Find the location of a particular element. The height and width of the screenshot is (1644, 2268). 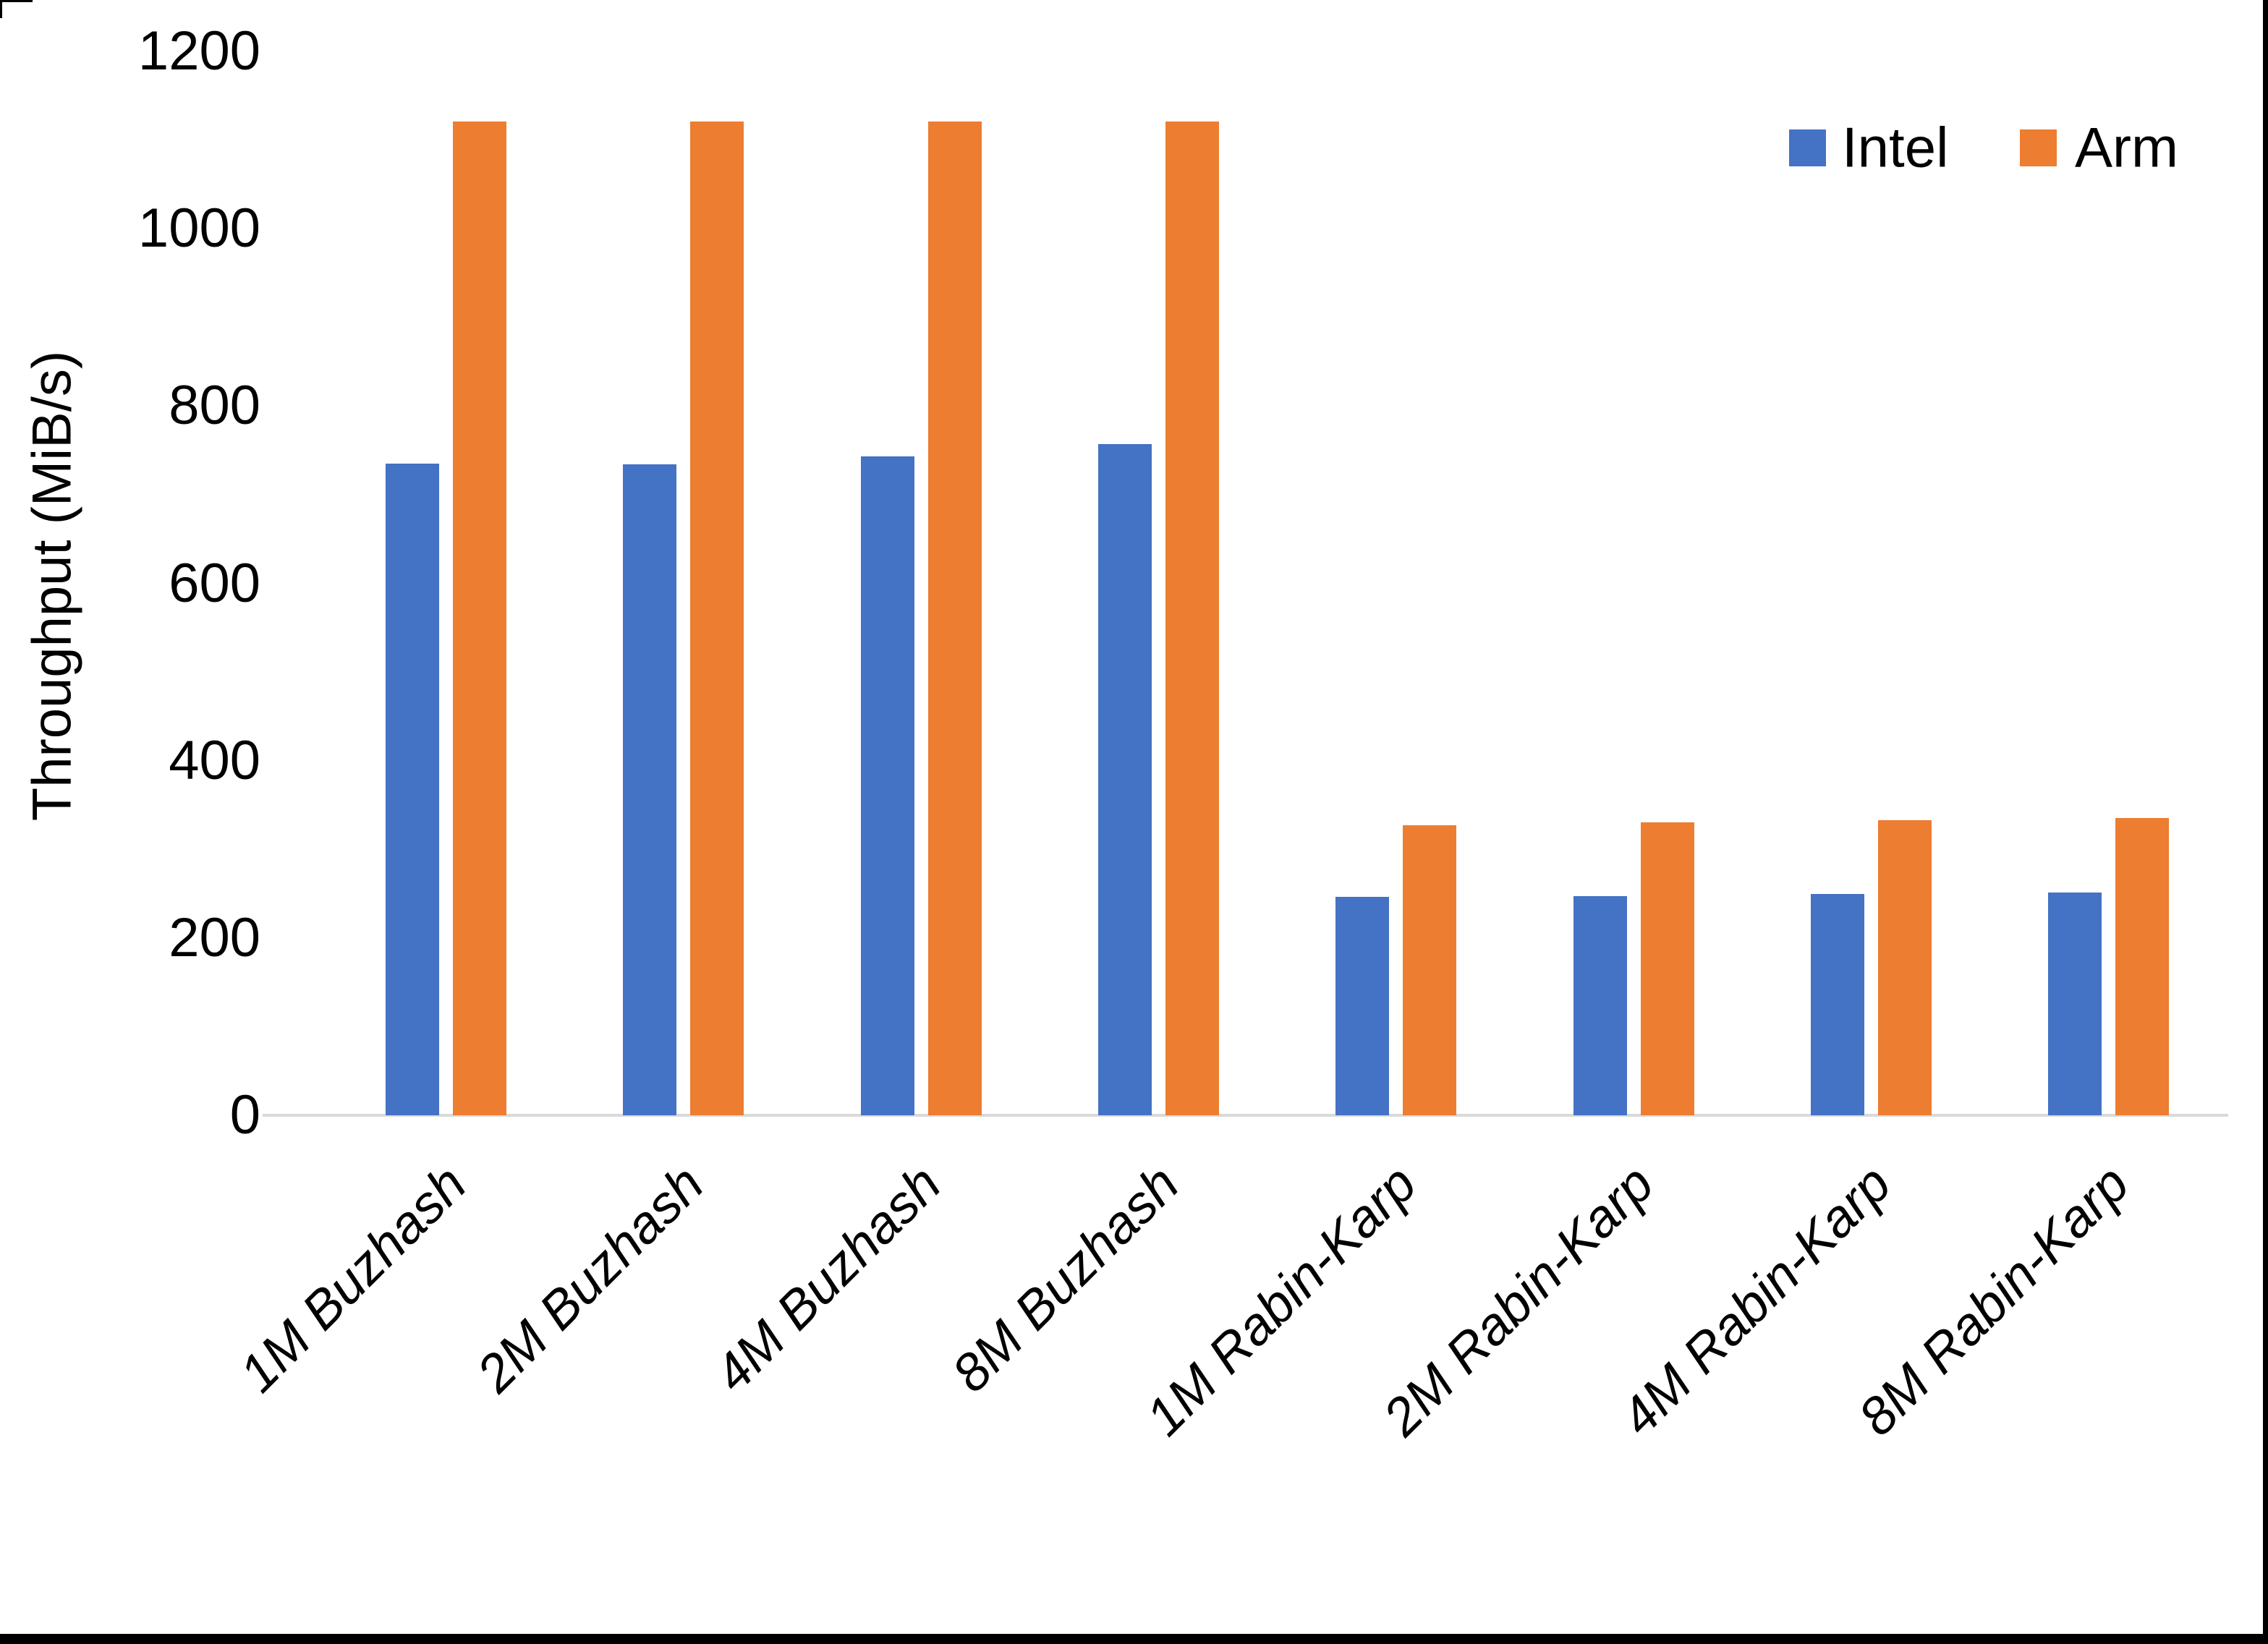

bar-intel-8m-rabin-karp is located at coordinates (2075, 1004).